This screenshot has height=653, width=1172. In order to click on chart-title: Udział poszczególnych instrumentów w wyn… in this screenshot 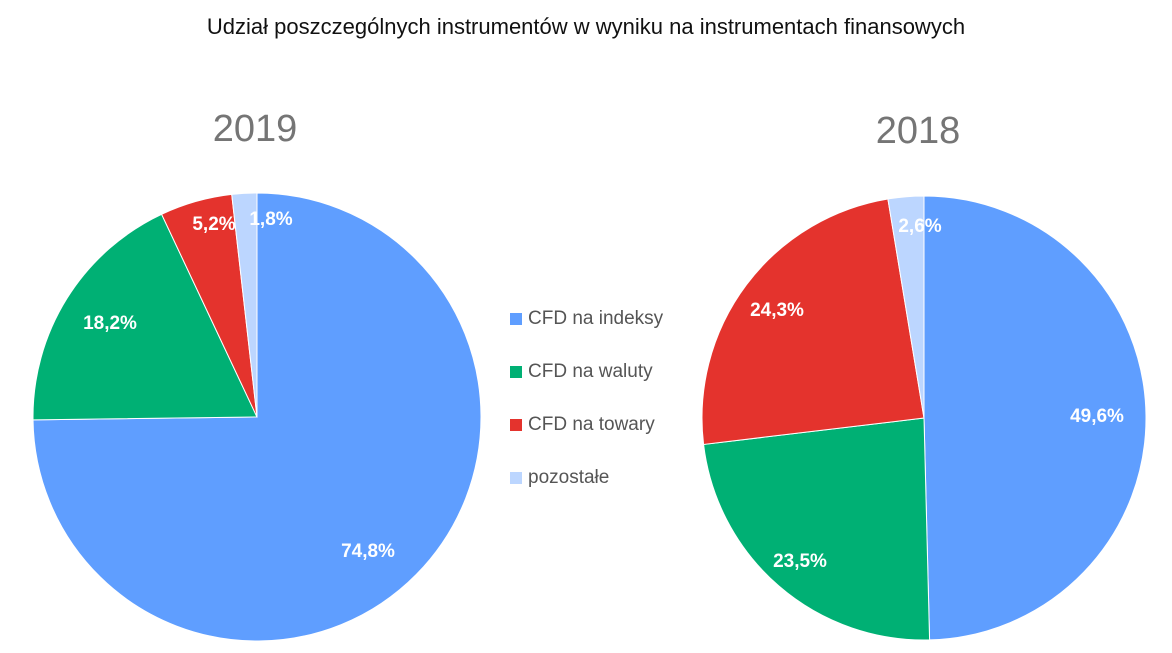, I will do `click(586, 26)`.